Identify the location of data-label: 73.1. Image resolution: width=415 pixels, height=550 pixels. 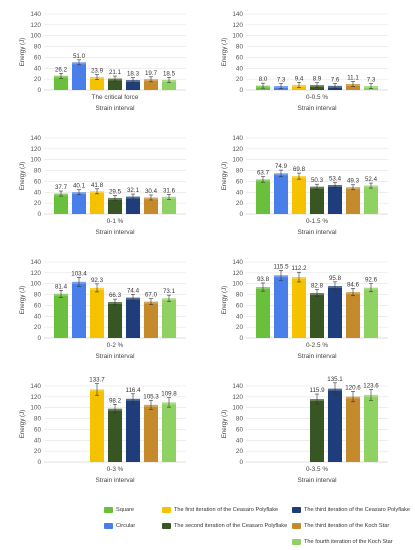
(169, 291).